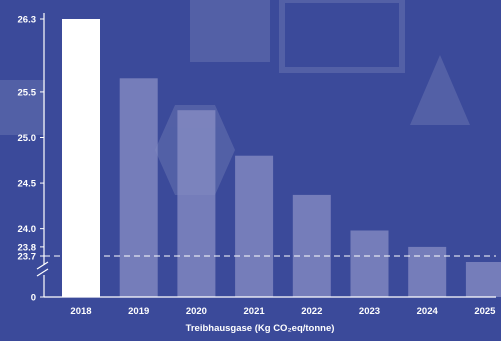  Describe the element at coordinates (27, 92) in the screenshot. I see `y-tick-label: 25.5` at that location.